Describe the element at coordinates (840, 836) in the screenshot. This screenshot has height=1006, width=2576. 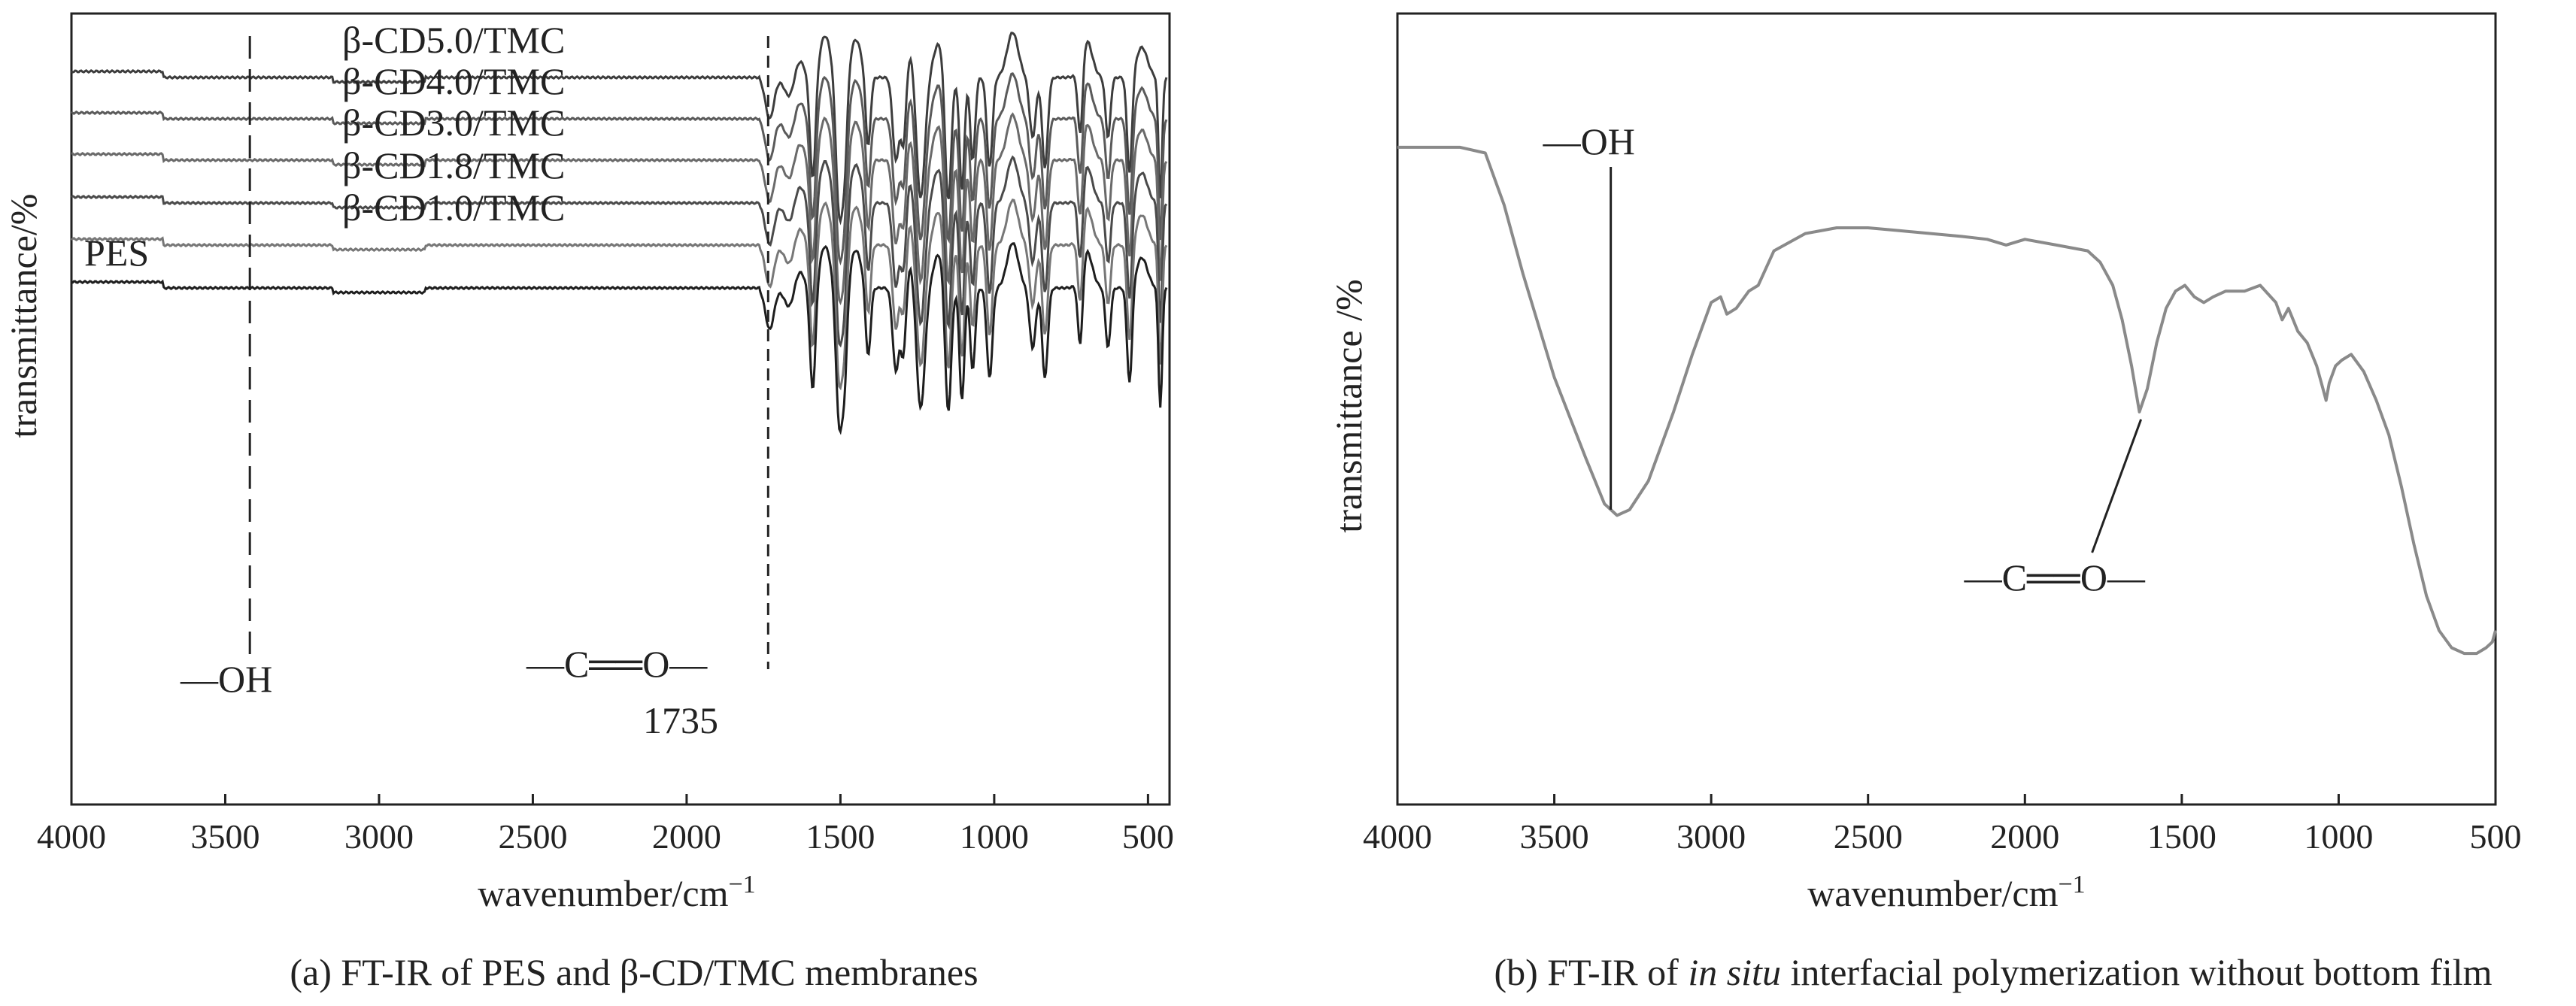
I see `panel-a-x-tick-label: 1500` at that location.